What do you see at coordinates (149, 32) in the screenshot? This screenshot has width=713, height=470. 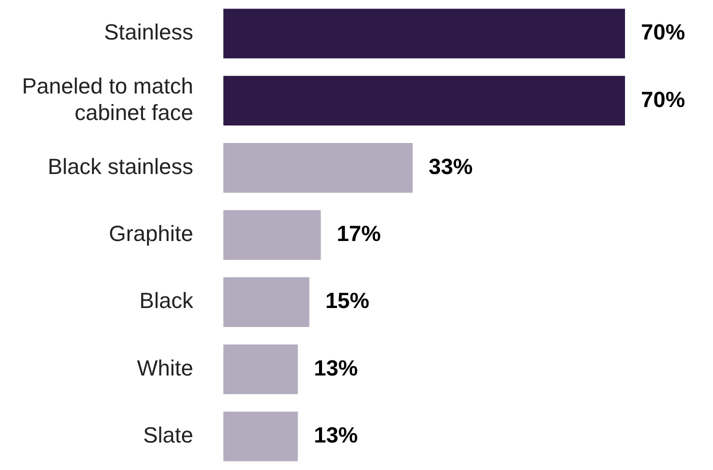 I see `y-tick-label: Stainless` at bounding box center [149, 32].